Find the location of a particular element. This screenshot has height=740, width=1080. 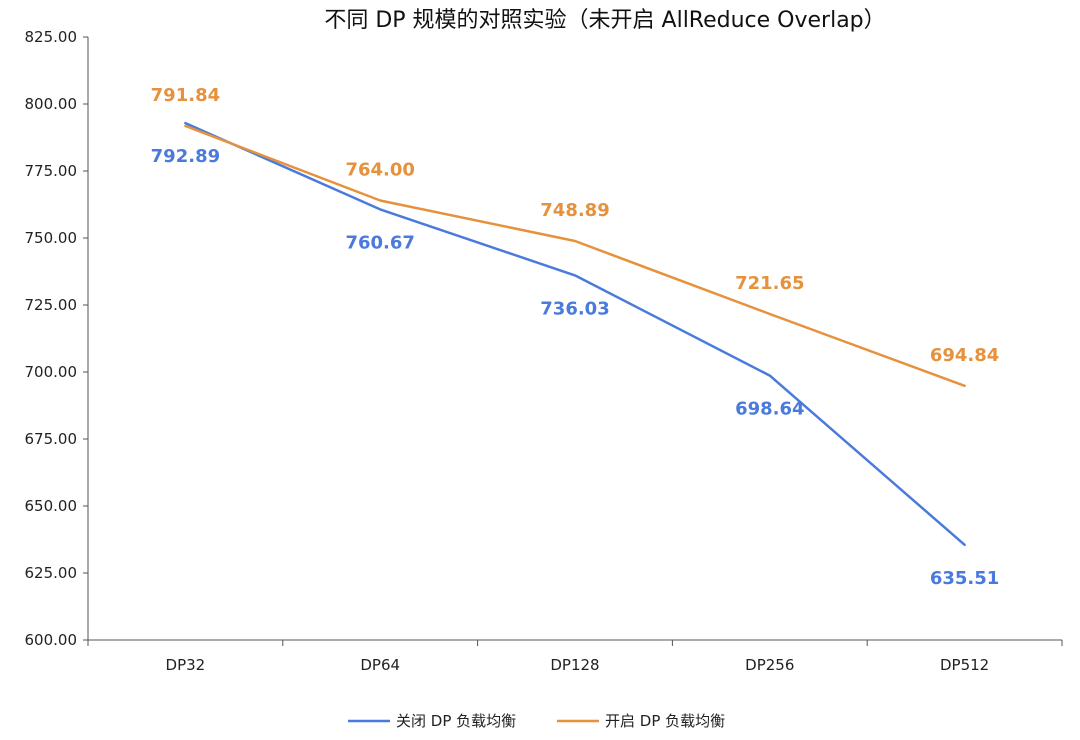

x-tick-label: DP512 is located at coordinates (964, 665).